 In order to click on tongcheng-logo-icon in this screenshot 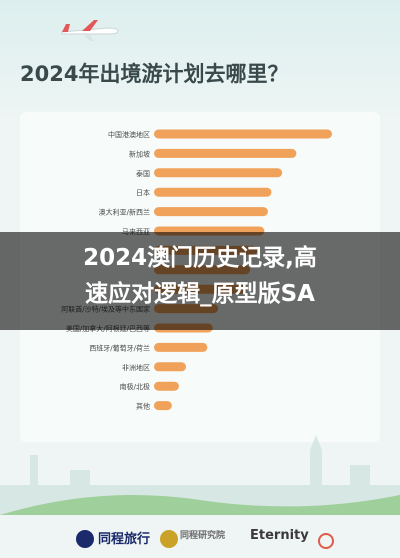, I will do `click(85, 539)`.